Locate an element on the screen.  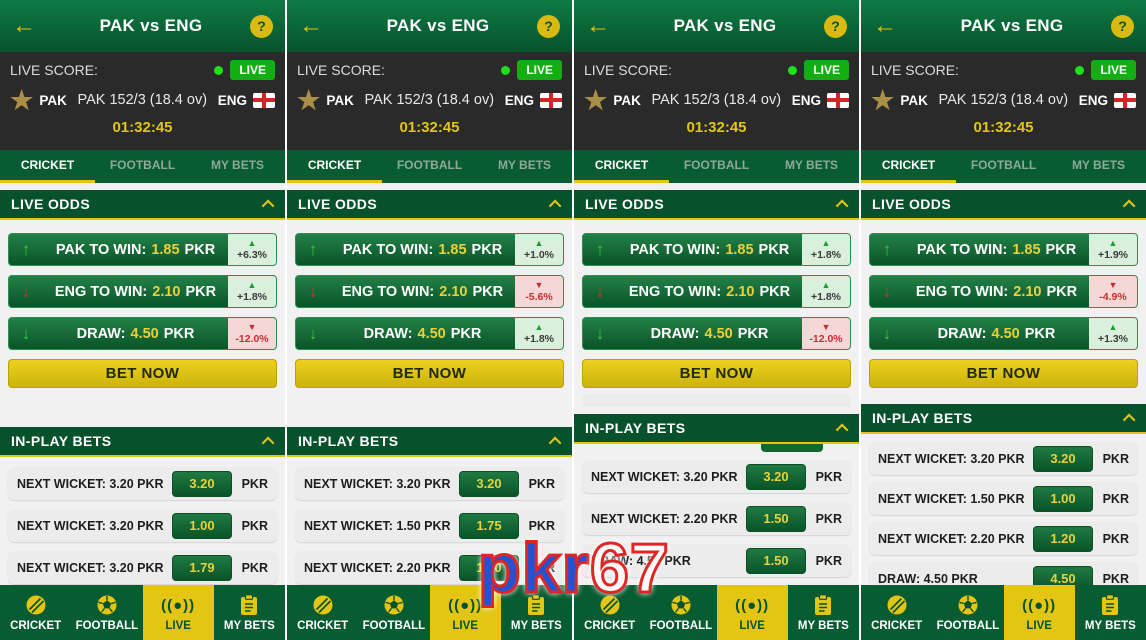
odds-row: ↓ ENG TO WIN: 2.10 PKR ▼ -4.9% is located at coordinates (1003, 291).